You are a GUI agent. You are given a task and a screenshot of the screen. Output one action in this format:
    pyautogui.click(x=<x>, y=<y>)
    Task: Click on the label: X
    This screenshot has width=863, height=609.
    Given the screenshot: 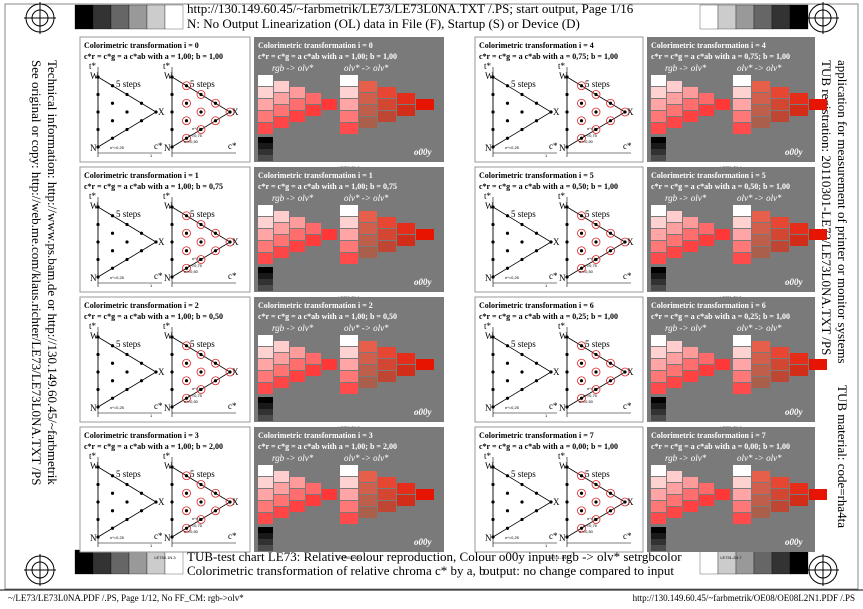 What is the action you would take?
    pyautogui.click(x=556, y=112)
    